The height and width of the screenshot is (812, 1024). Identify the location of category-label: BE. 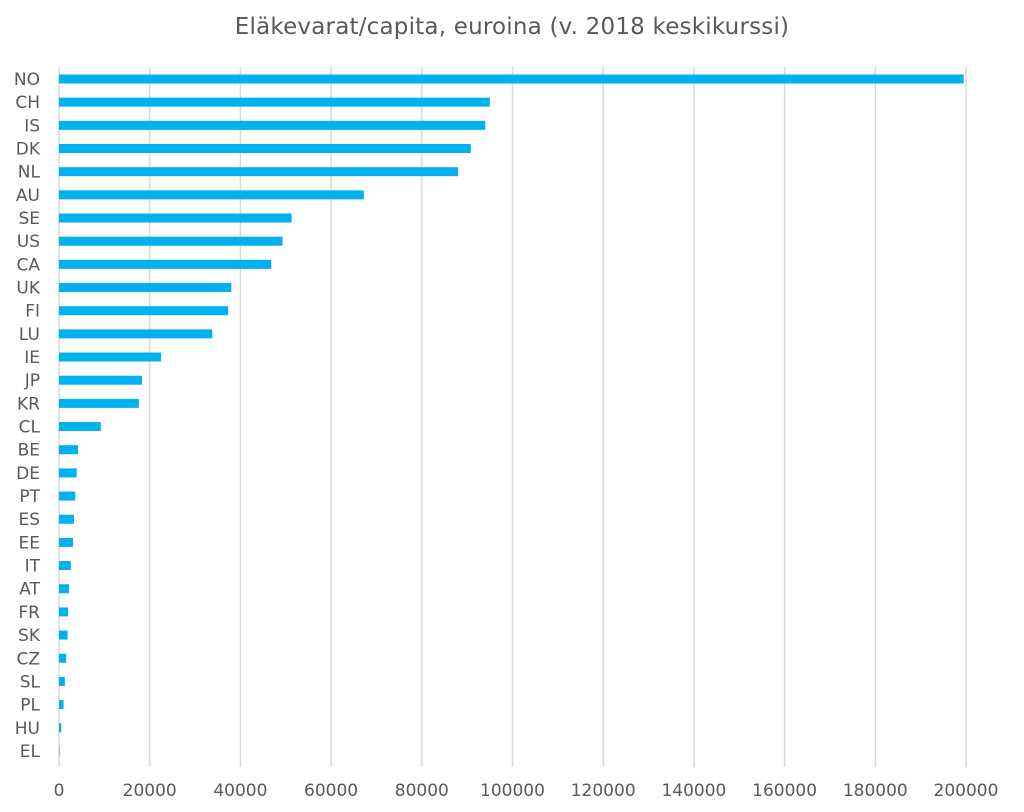
(29, 451).